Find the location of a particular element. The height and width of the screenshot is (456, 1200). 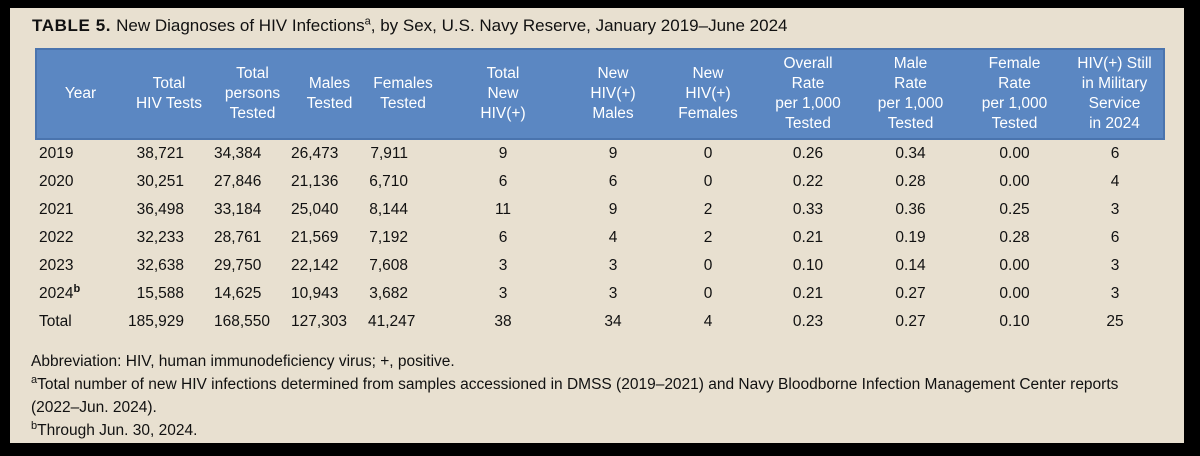

row-label: 2019 is located at coordinates (56, 153).